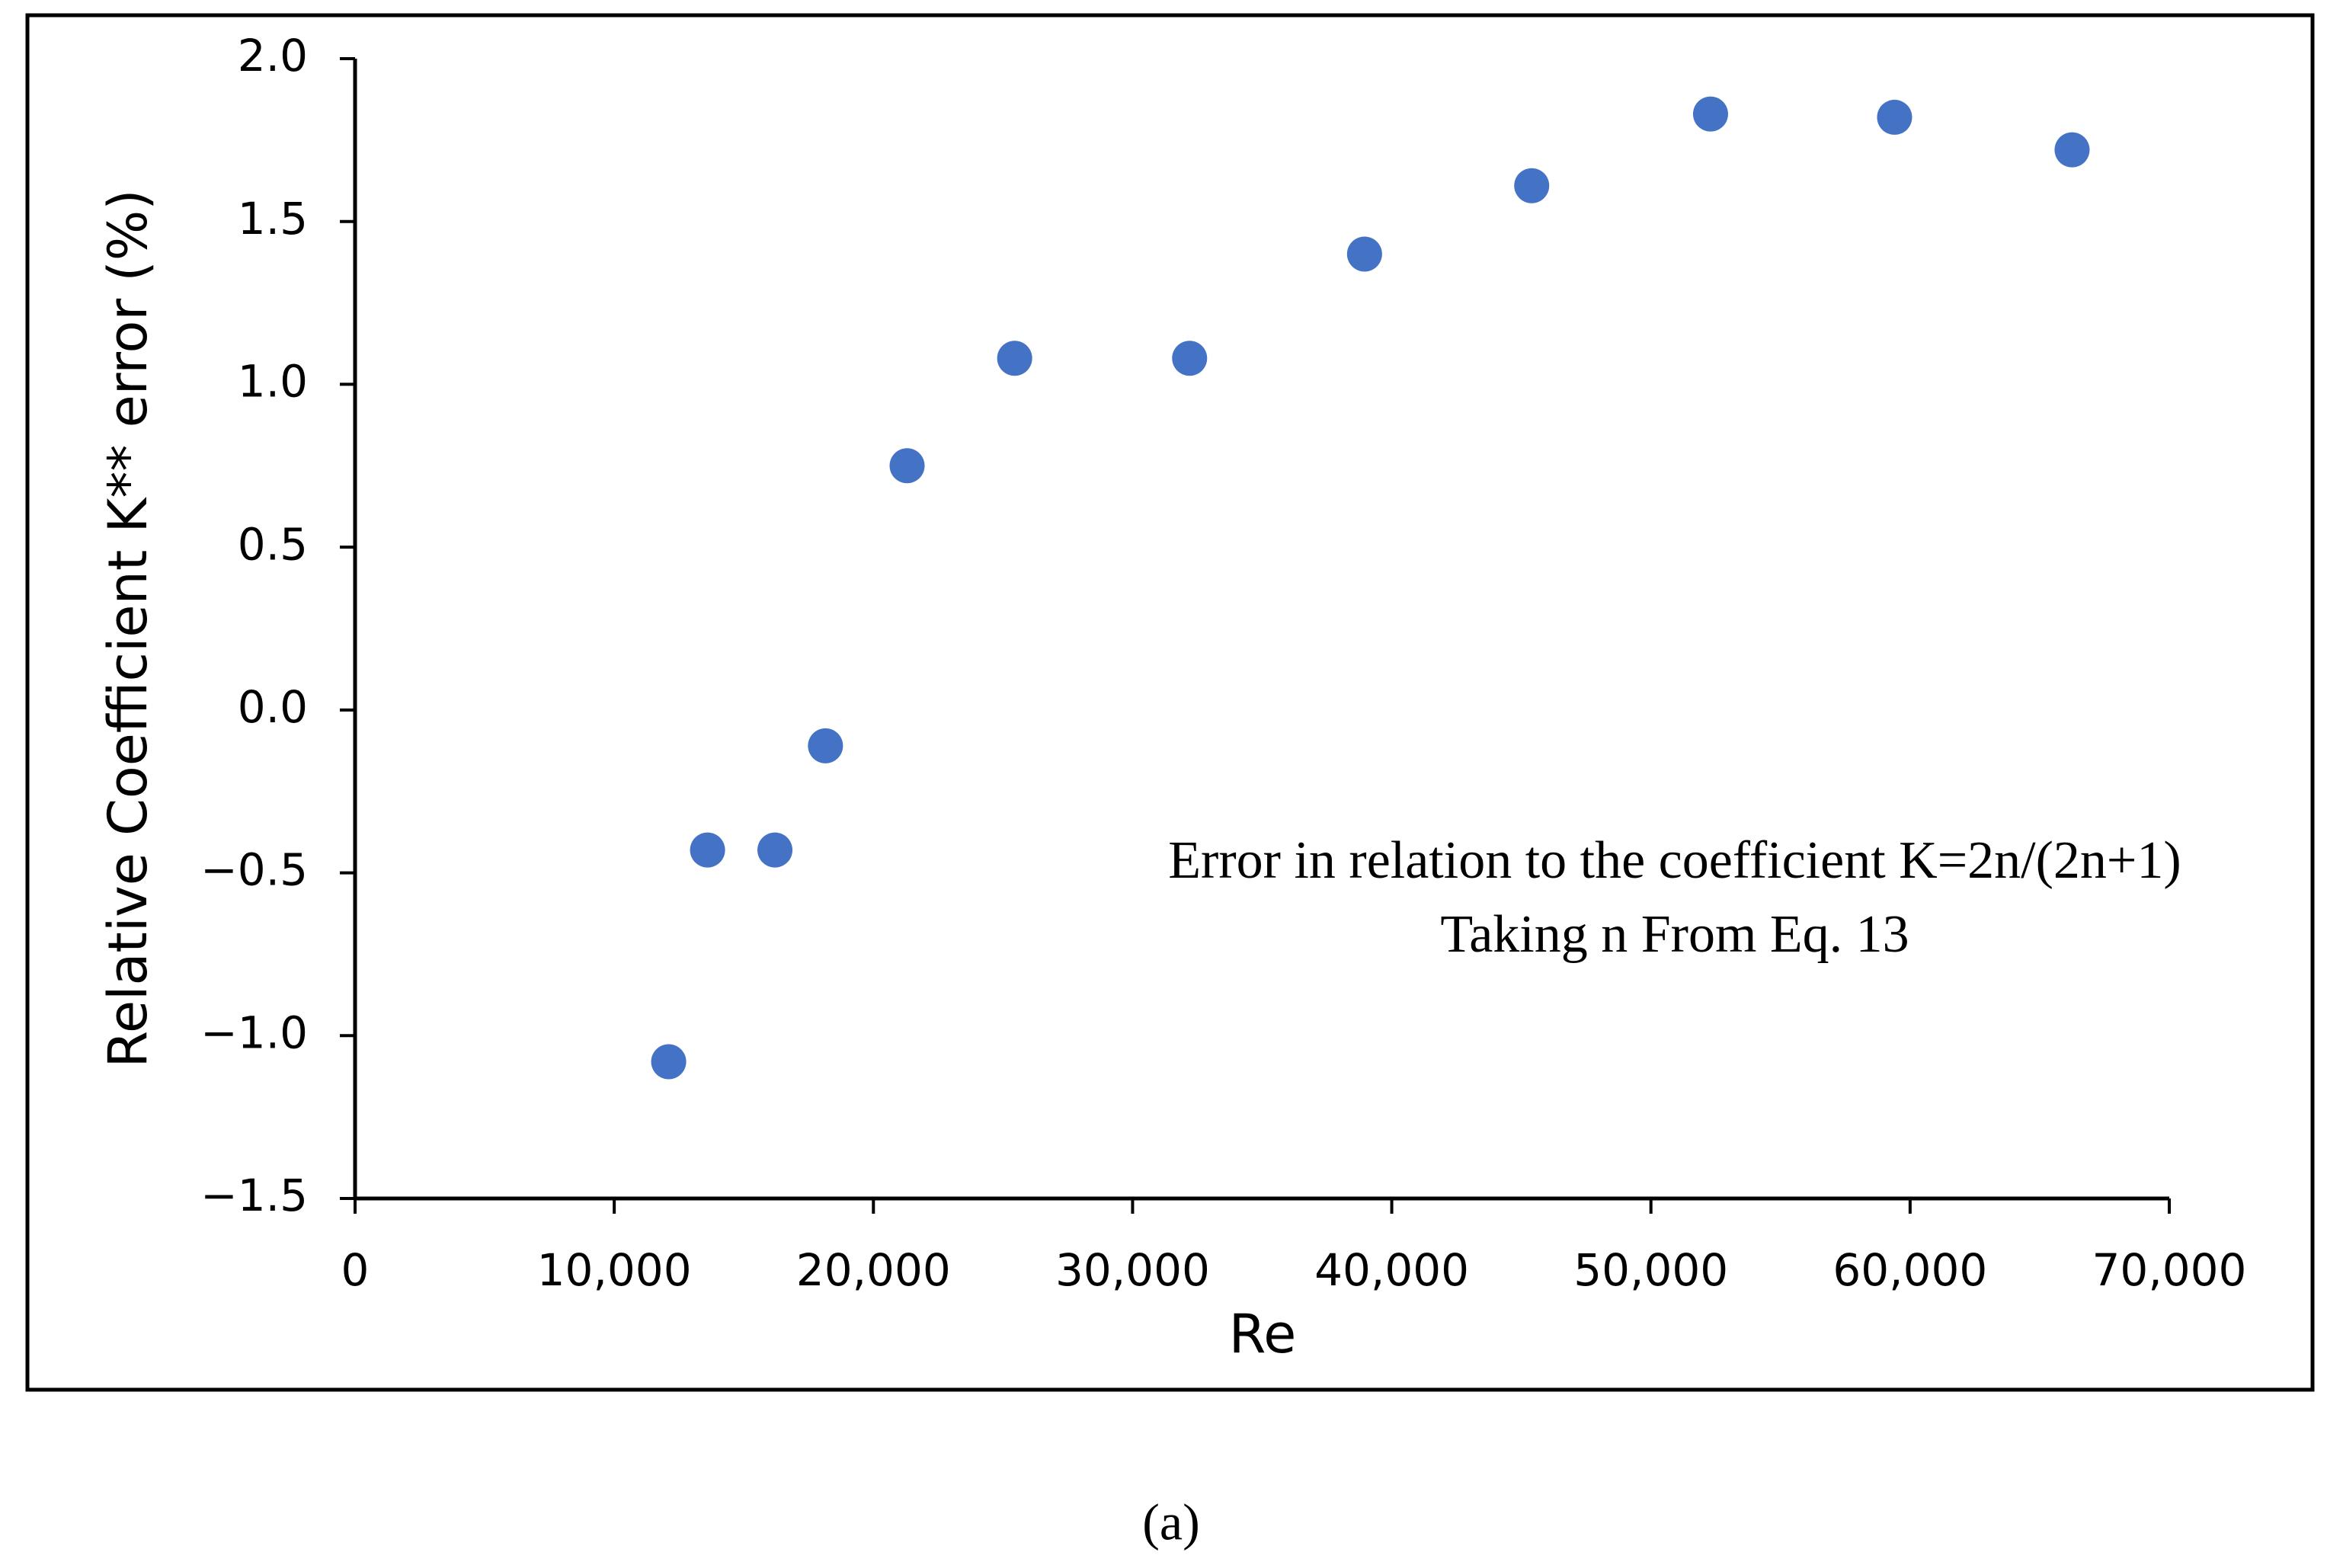 The height and width of the screenshot is (1568, 2343). What do you see at coordinates (1263, 1334) in the screenshot?
I see `x-axis-title: Re` at bounding box center [1263, 1334].